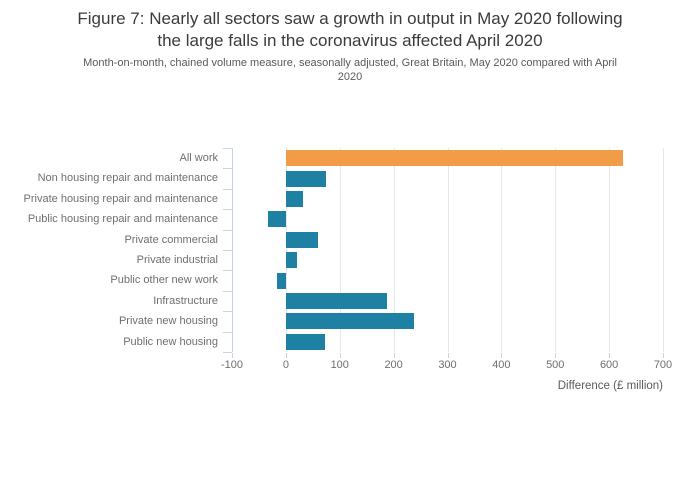 The height and width of the screenshot is (486, 700). Describe the element at coordinates (339, 365) in the screenshot. I see `x-tick-label-100: 100` at that location.